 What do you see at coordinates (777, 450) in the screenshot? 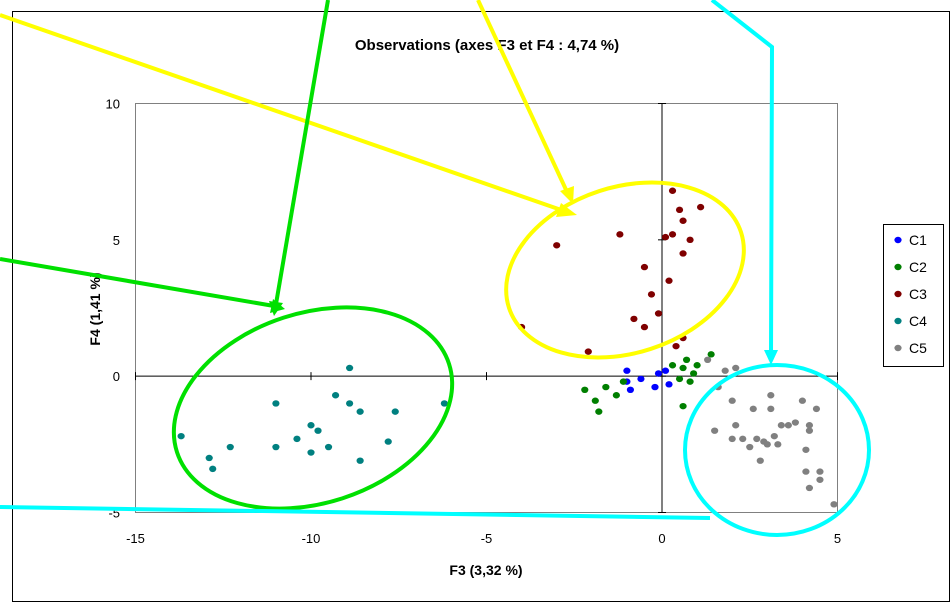
I see `cyan-ellipse` at bounding box center [777, 450].